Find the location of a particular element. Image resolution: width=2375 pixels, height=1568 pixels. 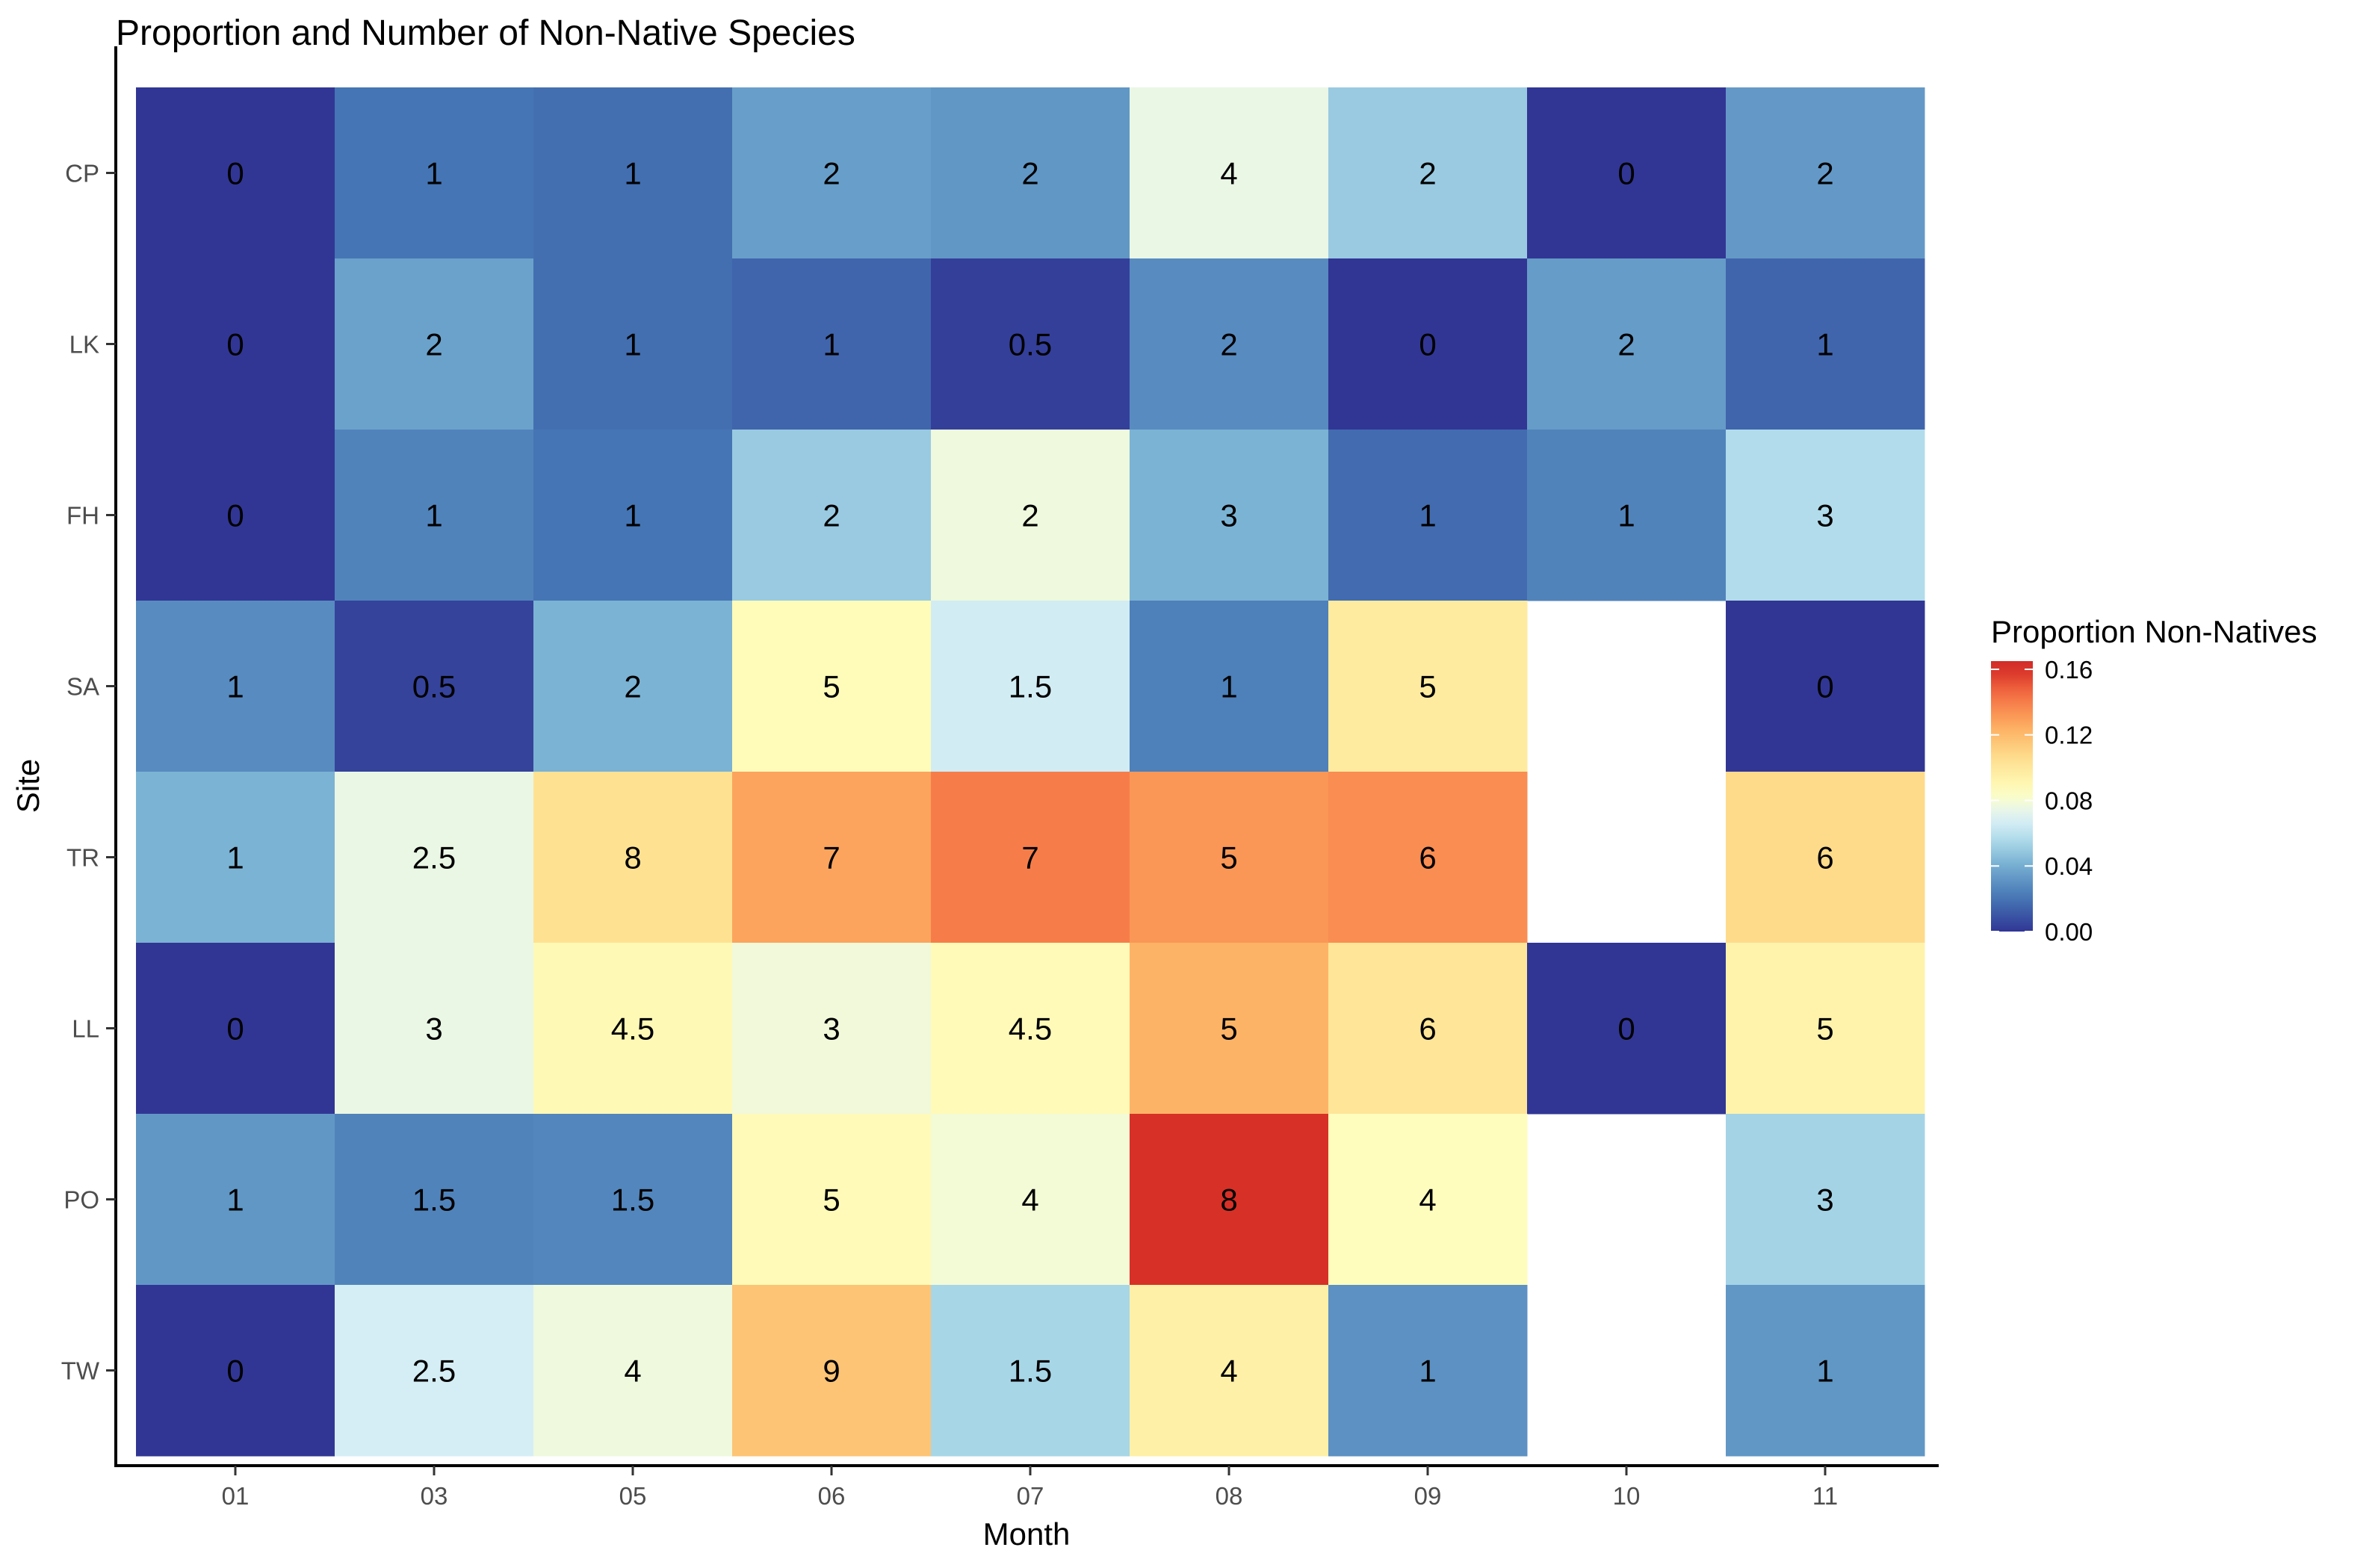

y-tick-label: PO is located at coordinates (82, 1200).